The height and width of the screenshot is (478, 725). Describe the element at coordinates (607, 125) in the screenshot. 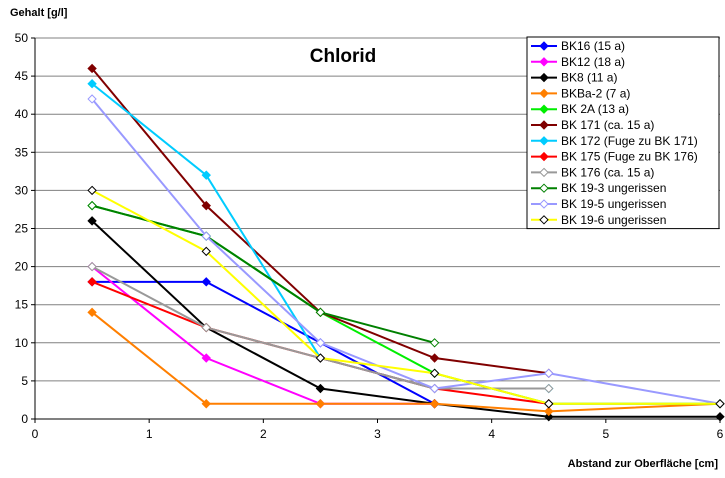

I see `legend-label: BK 171 (ca. 15 a)` at that location.